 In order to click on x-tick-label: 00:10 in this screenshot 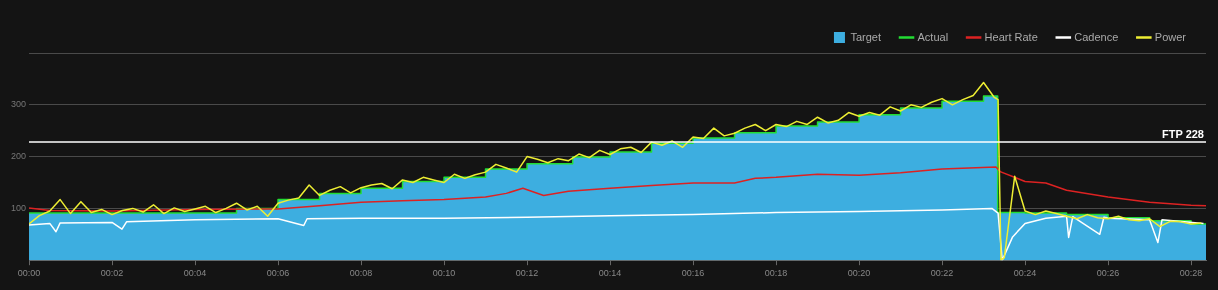, I will do `click(444, 273)`.